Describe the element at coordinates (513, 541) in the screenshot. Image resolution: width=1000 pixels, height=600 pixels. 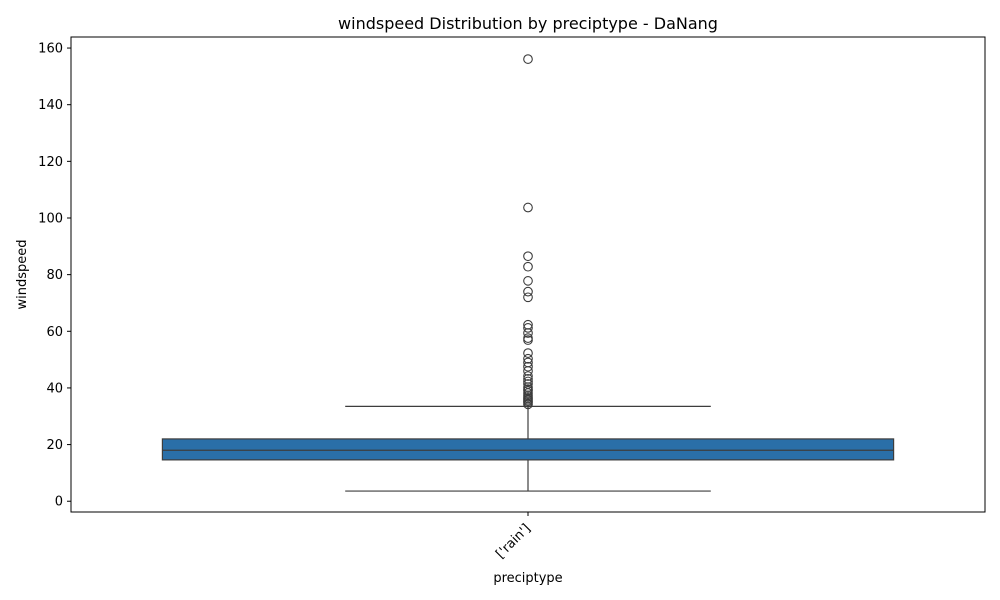
I see `x-tick-label: ['rain']` at that location.